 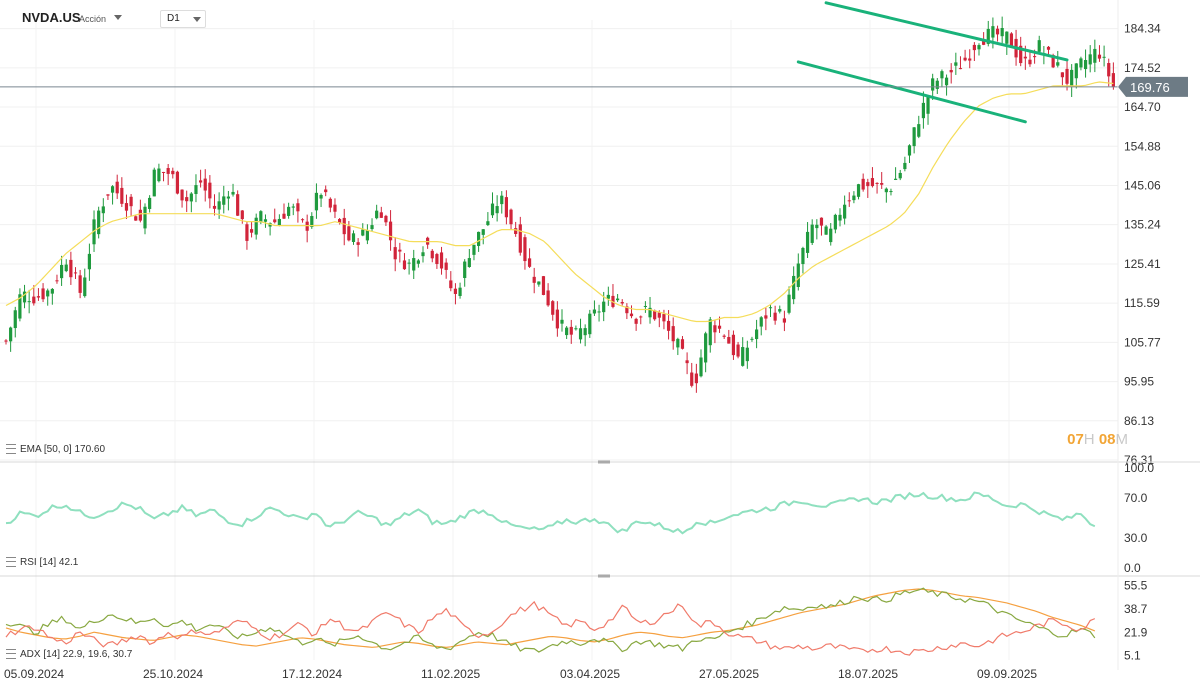 What do you see at coordinates (118, 17) in the screenshot?
I see `symbol-dropdown-icon` at bounding box center [118, 17].